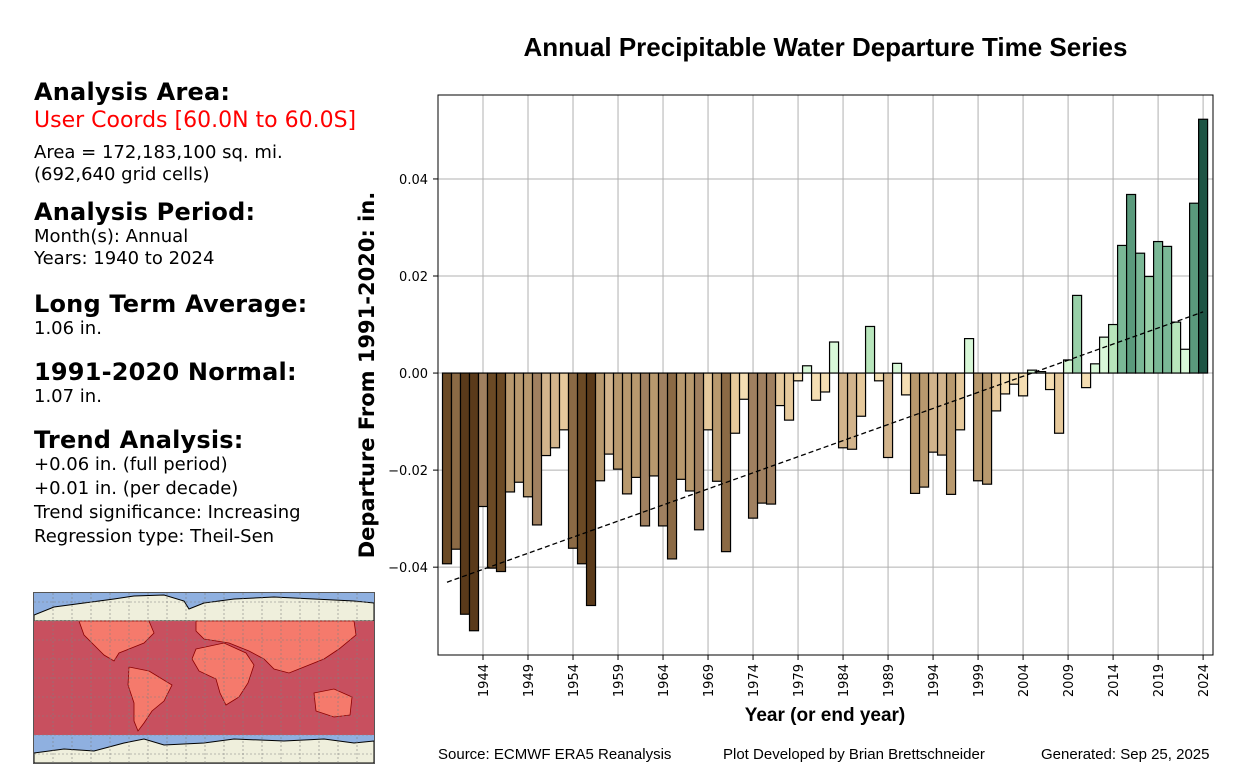 Image resolution: width=1250 pixels, height=780 pixels. Describe the element at coordinates (408, 568) in the screenshot. I see `y-tick-label: −0.04` at that location.